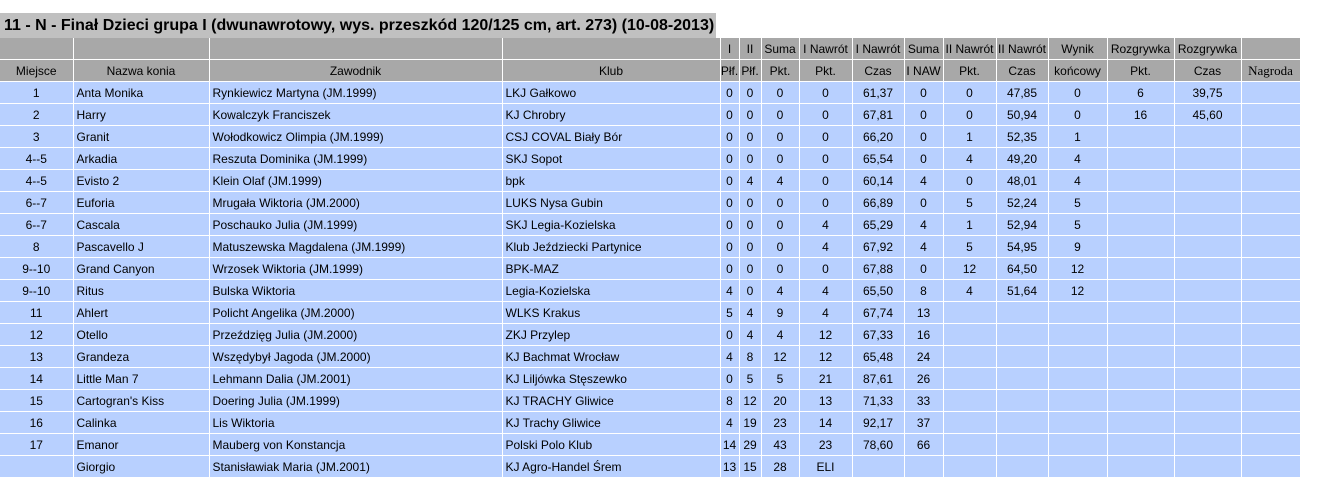 The width and height of the screenshot is (1324, 486). What do you see at coordinates (970, 202) in the screenshot?
I see `cell-nawrot2-pkt: 5` at bounding box center [970, 202].